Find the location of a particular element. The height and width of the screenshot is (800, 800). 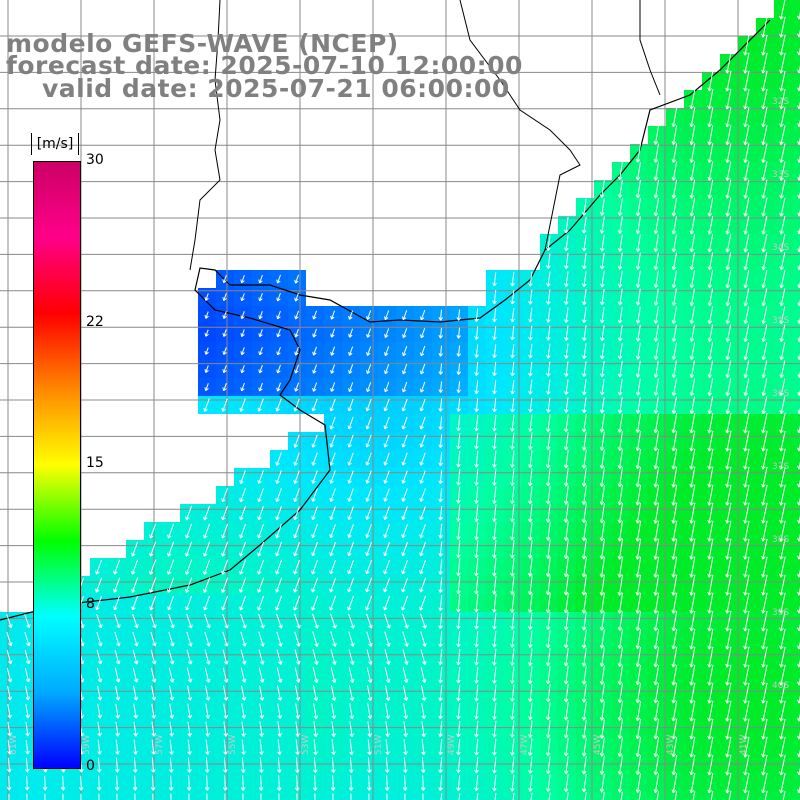

latitude-label: 34S is located at coordinates (780, 248).